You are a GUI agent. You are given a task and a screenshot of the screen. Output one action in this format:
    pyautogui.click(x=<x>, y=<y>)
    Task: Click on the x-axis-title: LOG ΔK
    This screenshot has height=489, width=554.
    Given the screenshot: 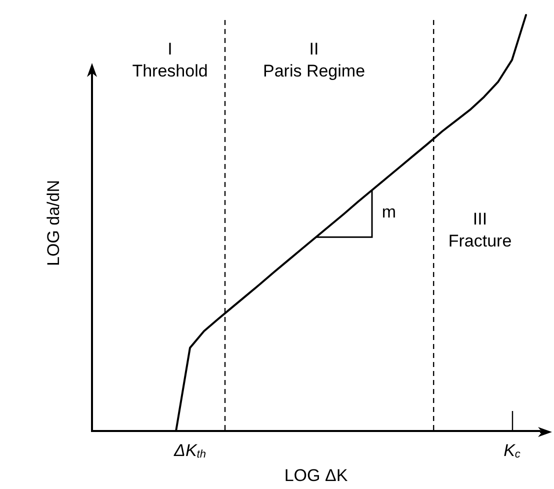 What is the action you would take?
    pyautogui.click(x=316, y=475)
    